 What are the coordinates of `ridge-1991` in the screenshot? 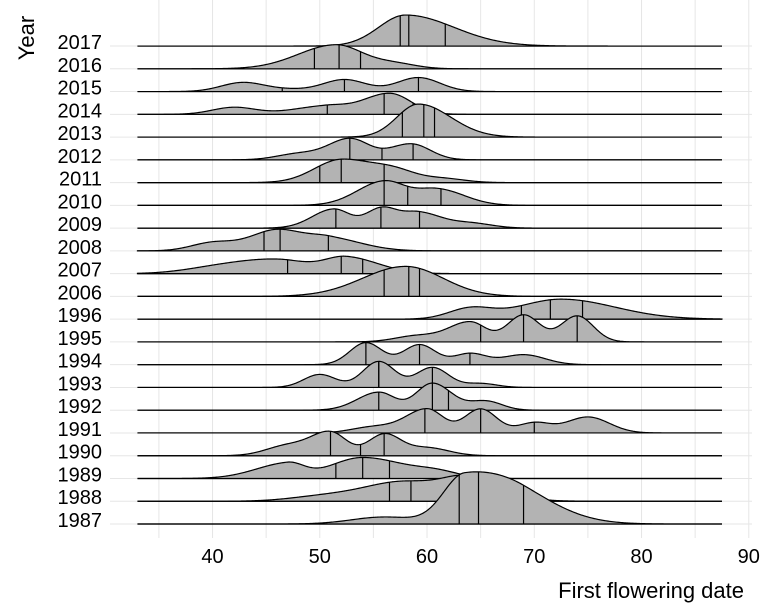 It's located at (429, 420).